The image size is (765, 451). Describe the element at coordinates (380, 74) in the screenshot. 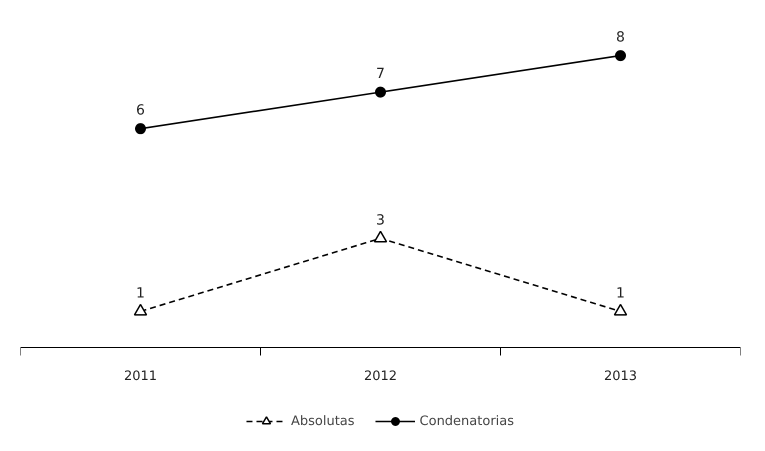

I see `data-label: 7` at that location.